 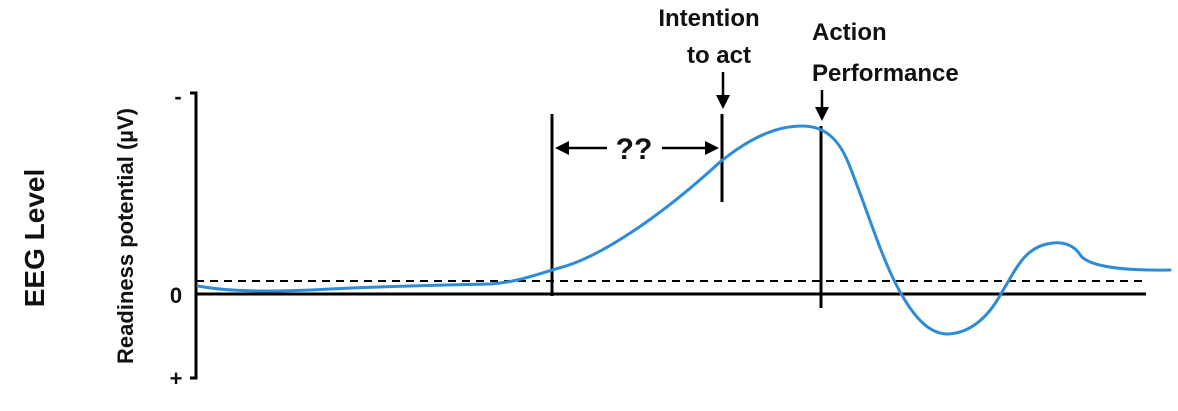 I want to click on y-tick-plus: +, so click(x=176, y=378).